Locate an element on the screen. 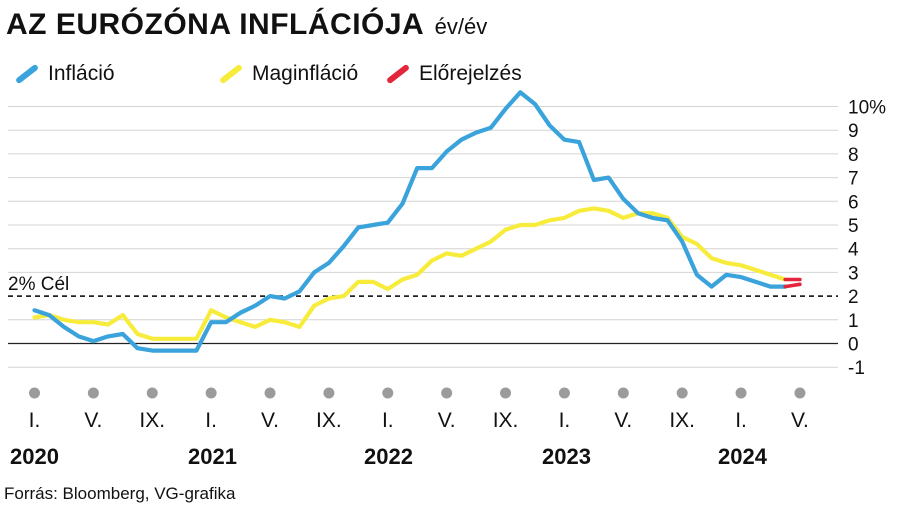 This screenshot has height=515, width=900. y-tick-label: 2 is located at coordinates (853, 297).